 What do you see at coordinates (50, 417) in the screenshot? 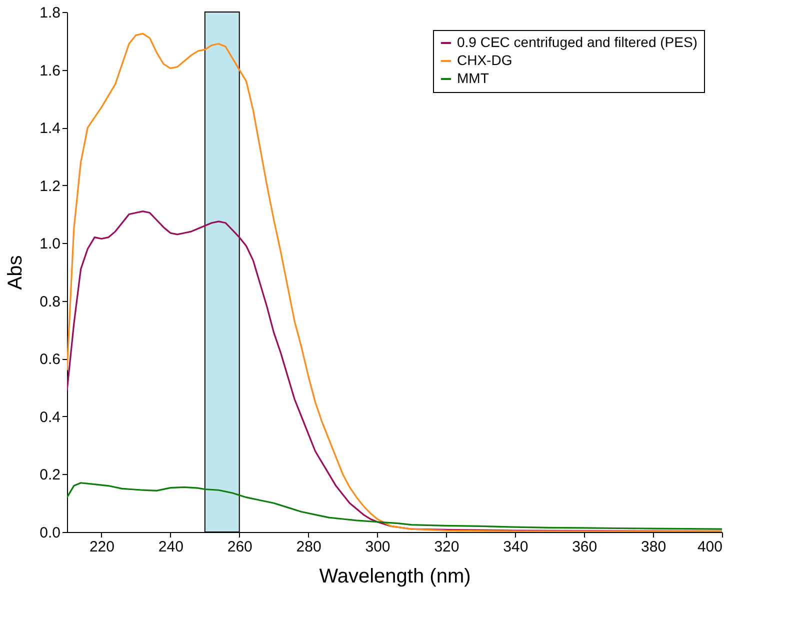
I see `y-tick-label: 0.4` at bounding box center [50, 417].